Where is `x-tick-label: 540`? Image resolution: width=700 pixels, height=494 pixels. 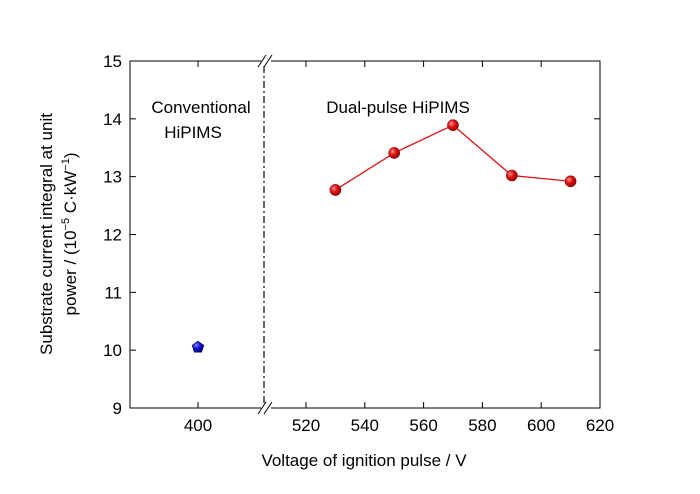 x-tick-label: 540 is located at coordinates (365, 425).